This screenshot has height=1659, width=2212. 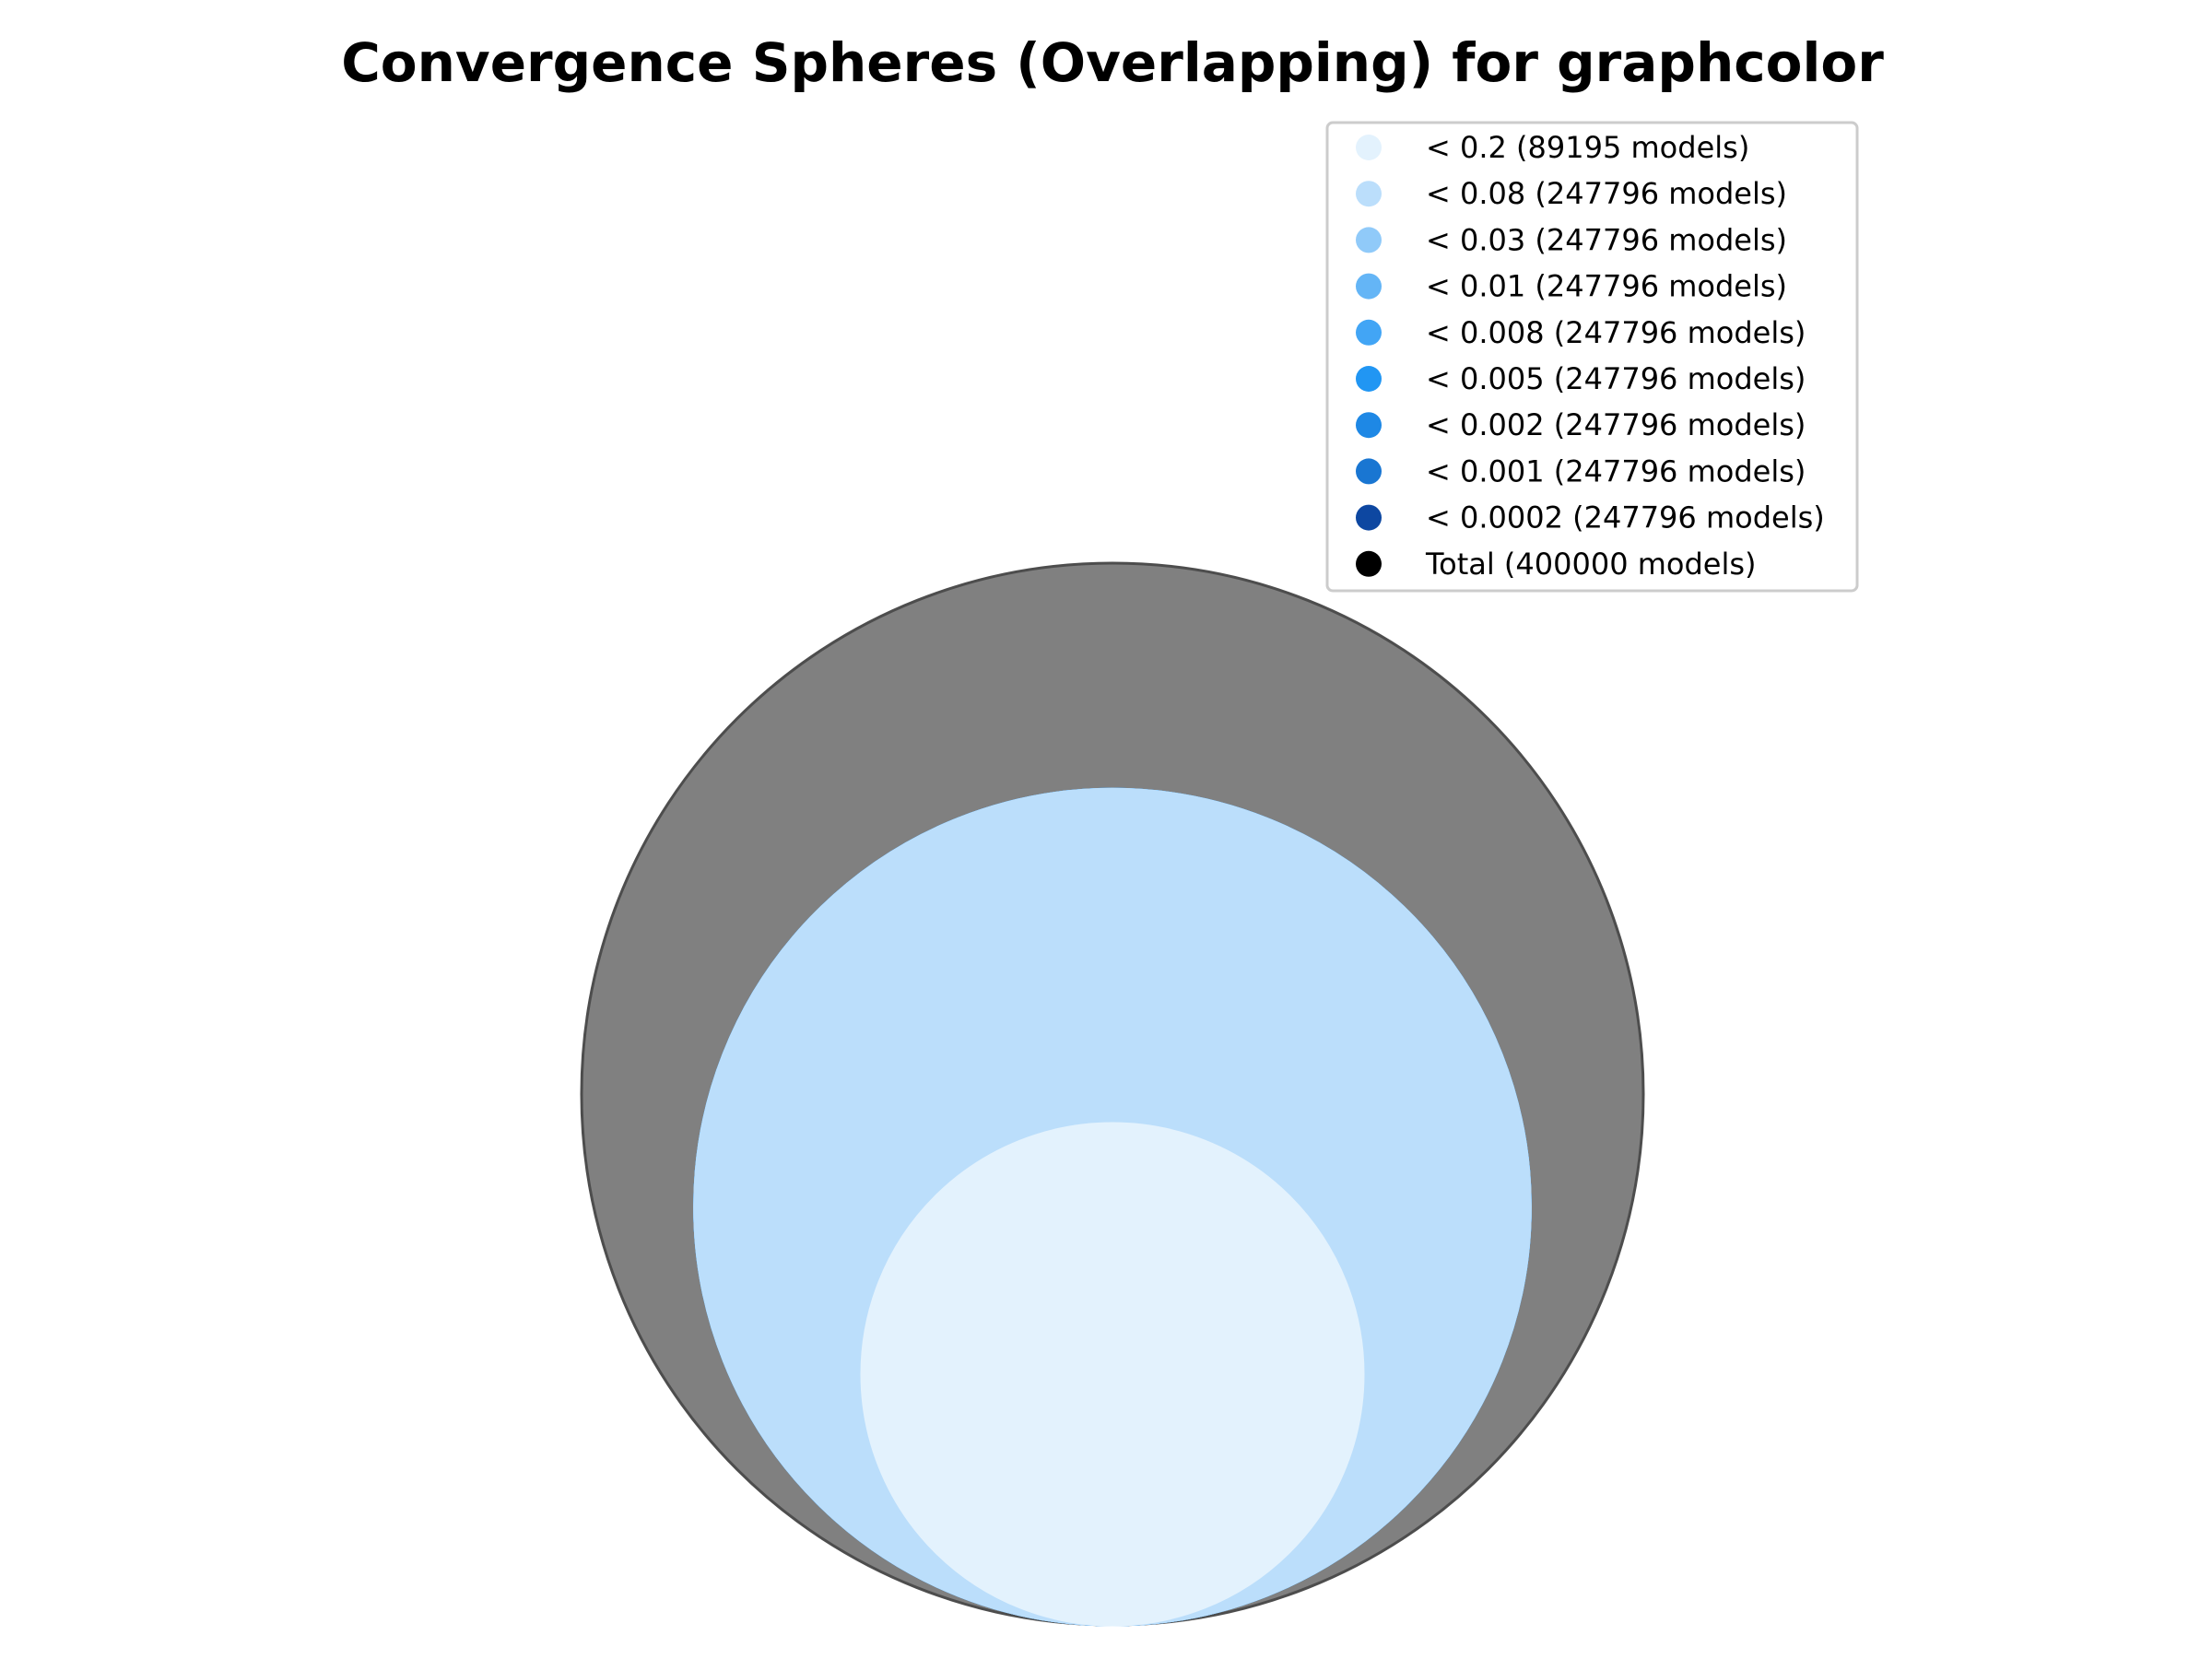 What do you see at coordinates (1616, 424) in the screenshot?
I see `legend-label: < 0.002 (247796 models)` at bounding box center [1616, 424].